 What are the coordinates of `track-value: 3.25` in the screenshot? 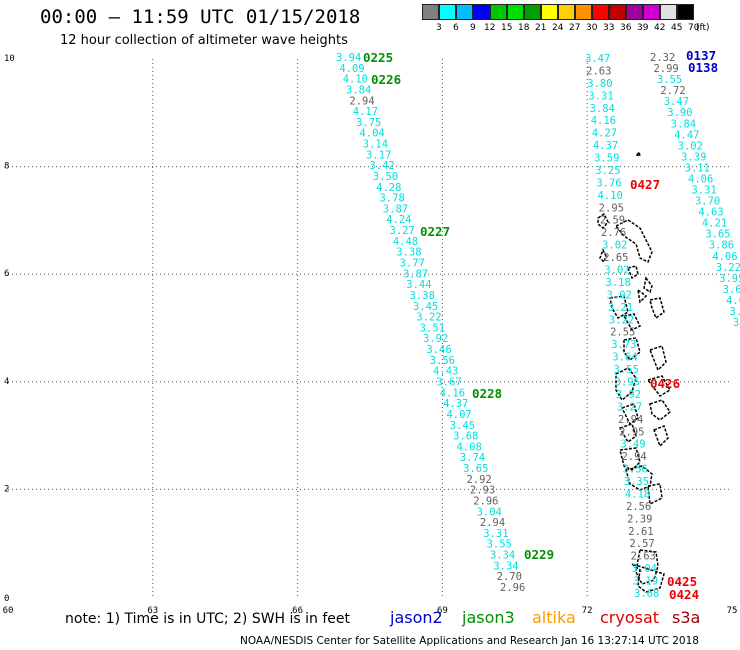 It's located at (607, 171).